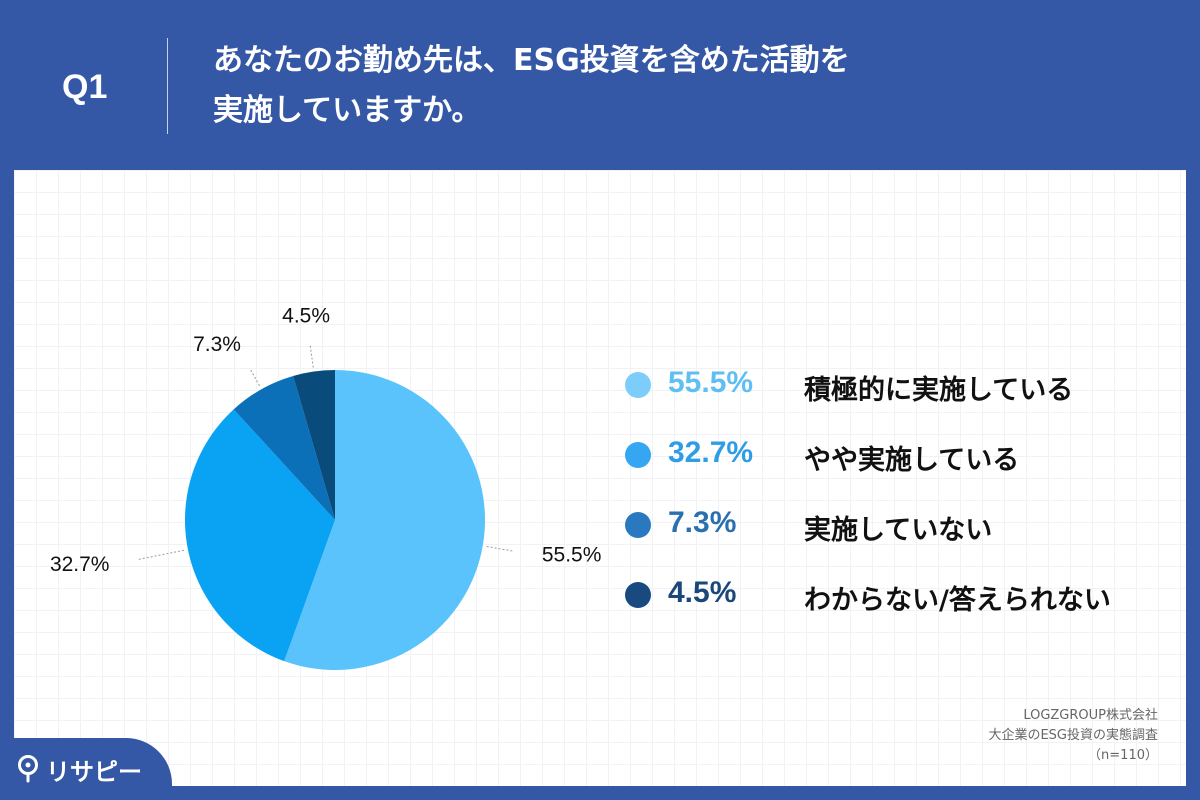 Image resolution: width=1200 pixels, height=800 pixels. Describe the element at coordinates (85, 87) in the screenshot. I see `question-number: Q1` at that location.